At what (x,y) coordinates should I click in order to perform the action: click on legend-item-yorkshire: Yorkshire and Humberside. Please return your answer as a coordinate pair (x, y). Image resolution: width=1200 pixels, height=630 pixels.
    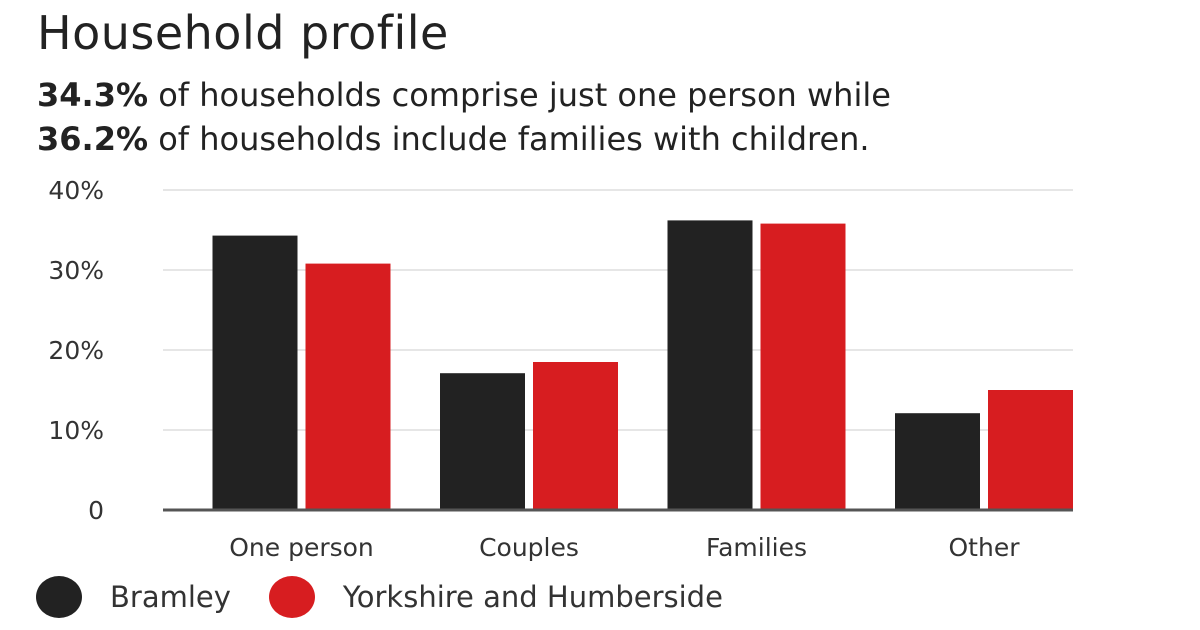
    Looking at the image, I should click on (495, 597).